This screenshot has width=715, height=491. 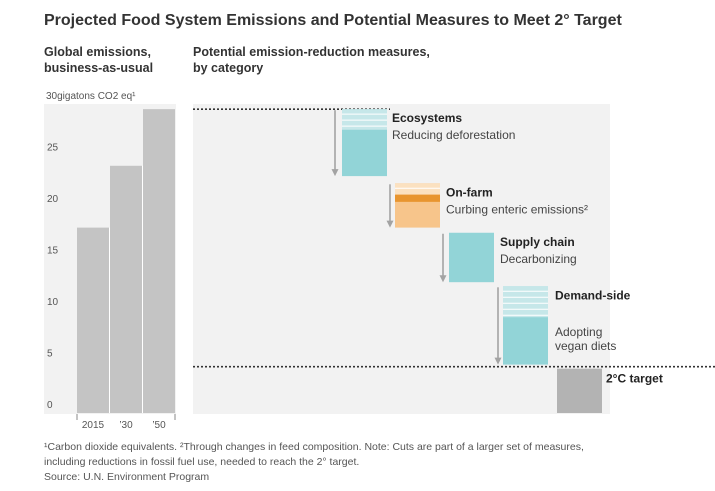 I want to click on bau-bars: 2015 ’30 ’50, so click(x=126, y=270).